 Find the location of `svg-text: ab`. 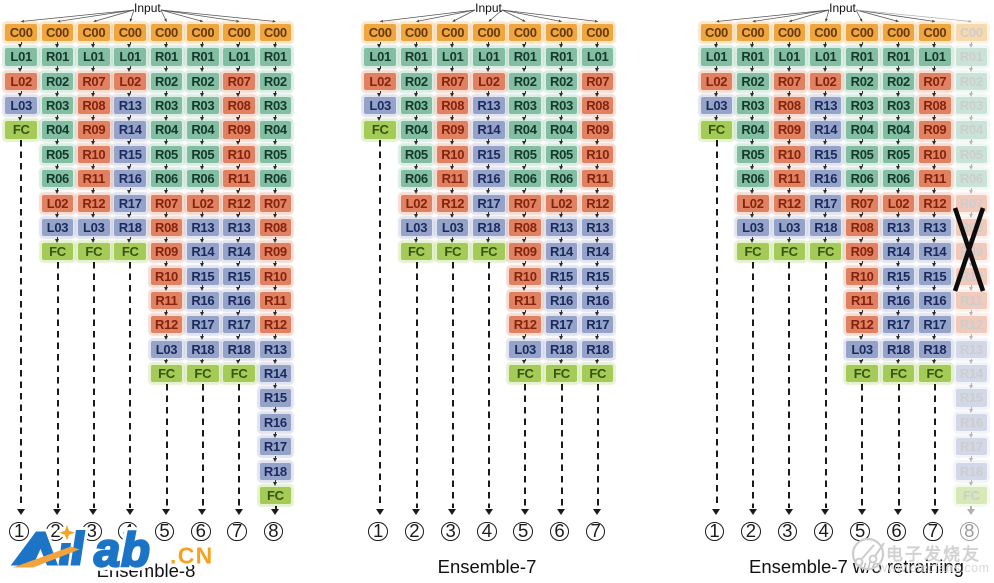

svg-text: ab is located at coordinates (122, 549).